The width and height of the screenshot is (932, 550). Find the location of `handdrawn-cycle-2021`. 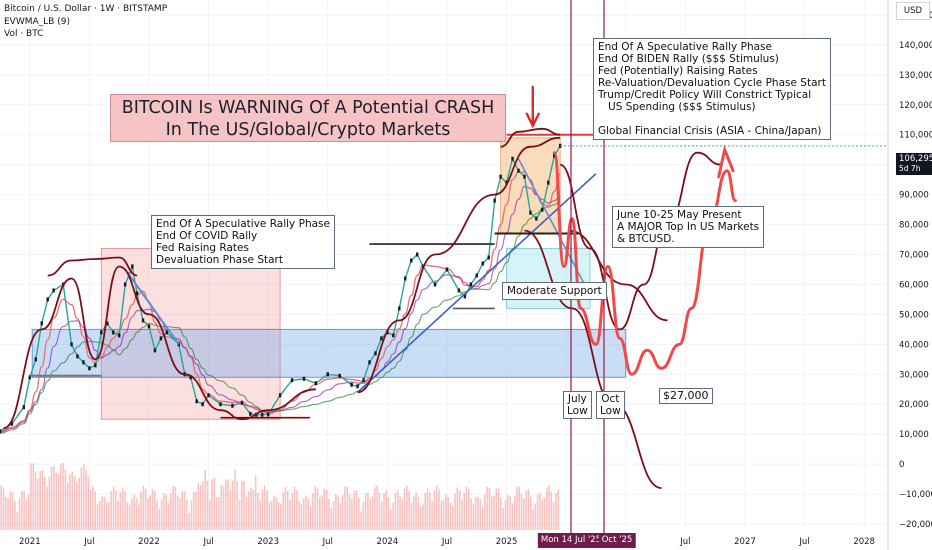

handdrawn-cycle-2021 is located at coordinates (159, 347).